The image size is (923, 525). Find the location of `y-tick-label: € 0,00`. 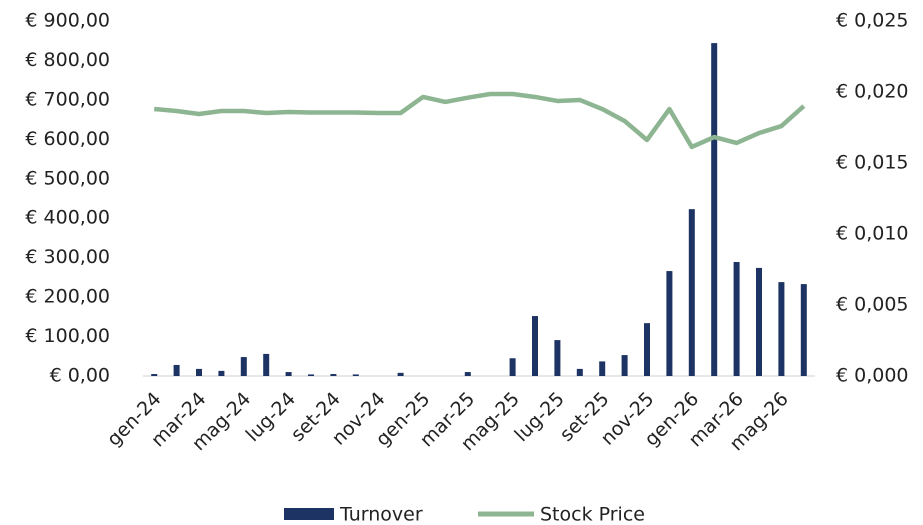

y-tick-label: € 0,00 is located at coordinates (80, 376).